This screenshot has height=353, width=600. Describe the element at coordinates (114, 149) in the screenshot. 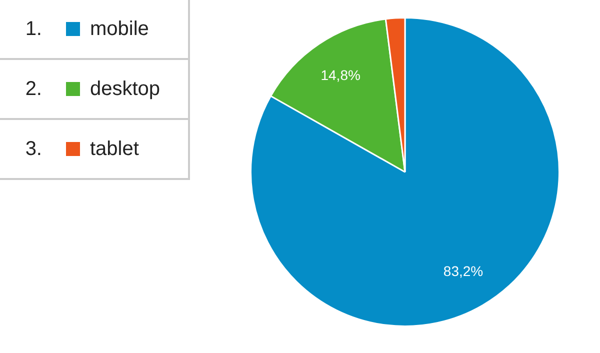

I see `legend-label: tablet` at that location.